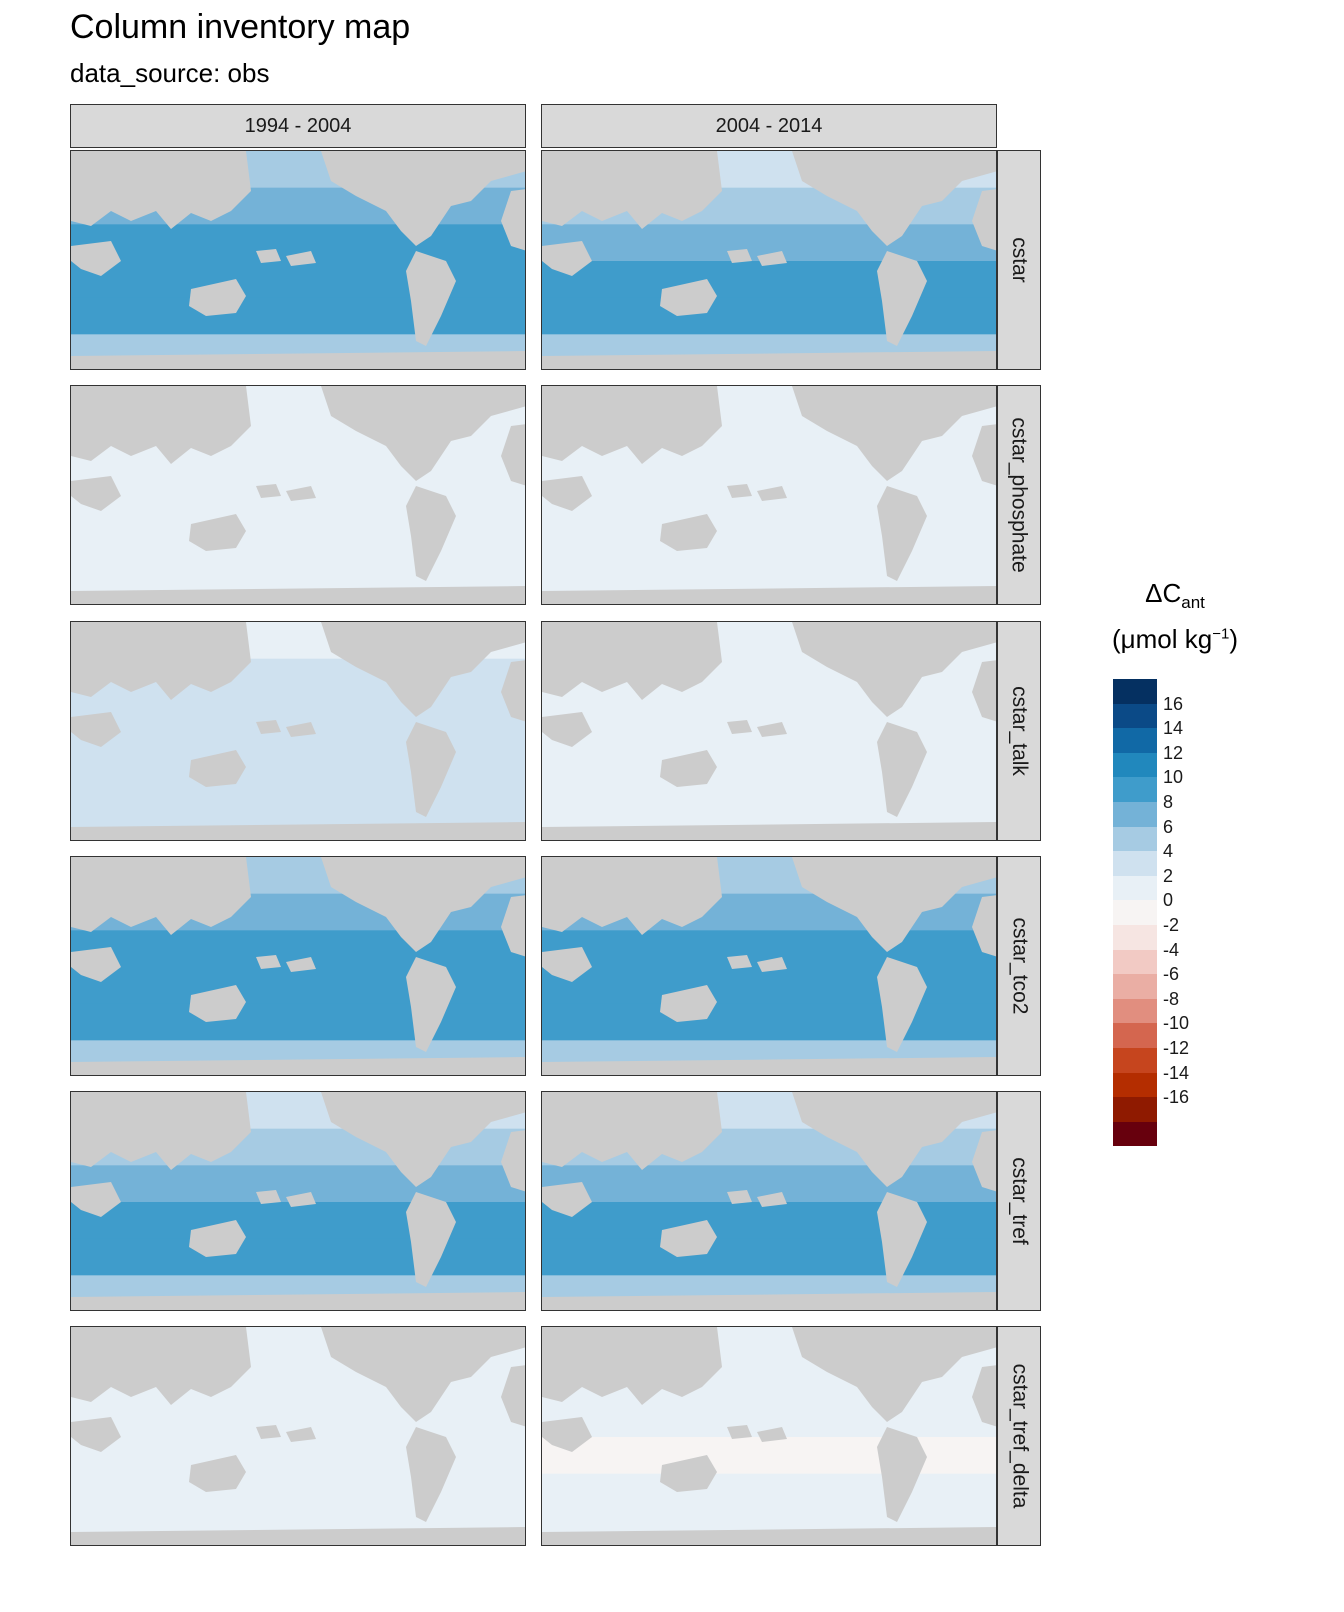 This screenshot has width=1344, height=1612. Describe the element at coordinates (1168, 826) in the screenshot. I see `legend-break-label: 6` at that location.